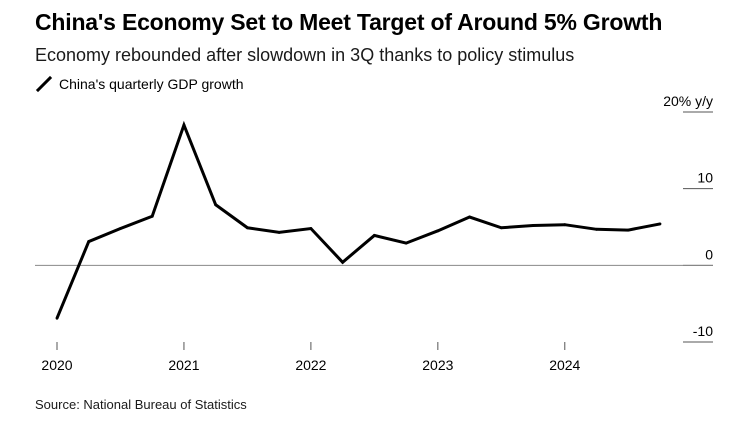 Image resolution: width=747 pixels, height=429 pixels. Describe the element at coordinates (564, 365) in the screenshot. I see `x-tick-label: 2024` at that location.